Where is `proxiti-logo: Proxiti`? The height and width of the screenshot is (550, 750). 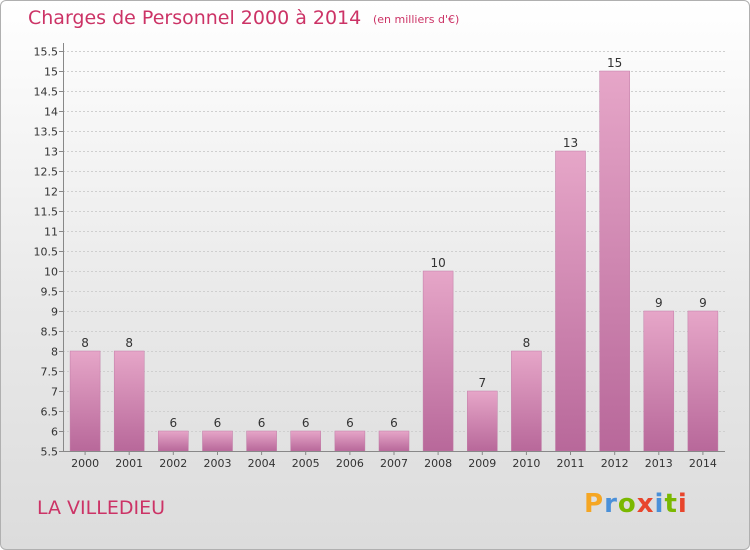
proxiti-logo: Proxiti is located at coordinates (636, 504).